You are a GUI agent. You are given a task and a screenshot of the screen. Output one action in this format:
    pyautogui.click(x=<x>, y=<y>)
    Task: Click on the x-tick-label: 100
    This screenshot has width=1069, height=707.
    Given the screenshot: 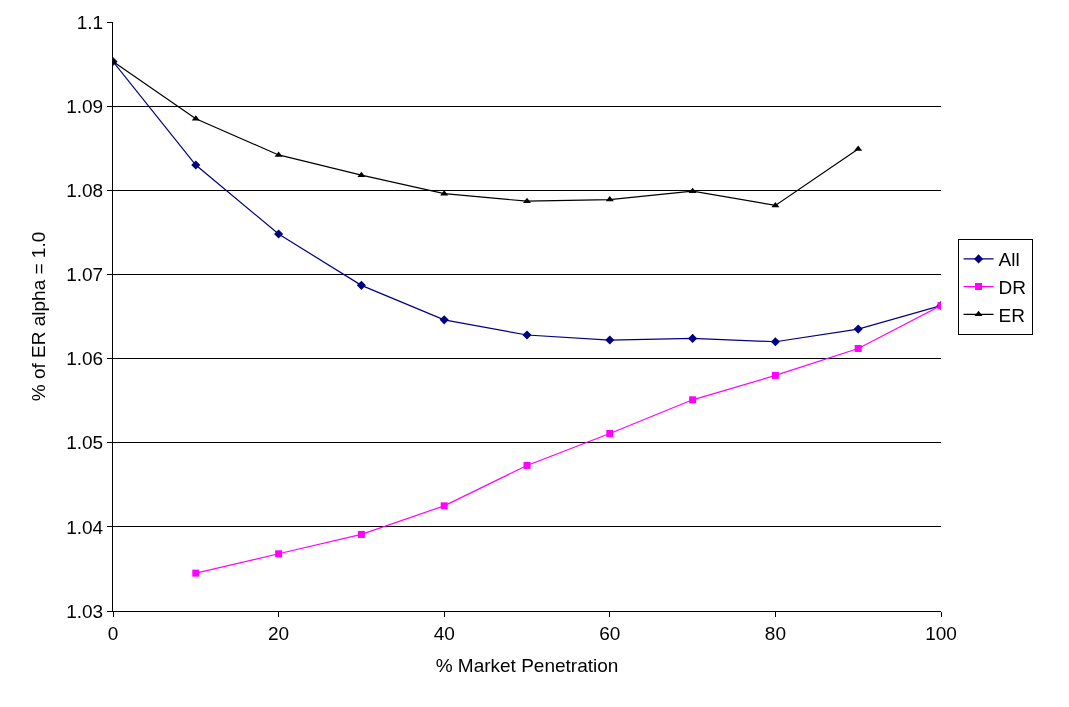 What is the action you would take?
    pyautogui.click(x=941, y=633)
    